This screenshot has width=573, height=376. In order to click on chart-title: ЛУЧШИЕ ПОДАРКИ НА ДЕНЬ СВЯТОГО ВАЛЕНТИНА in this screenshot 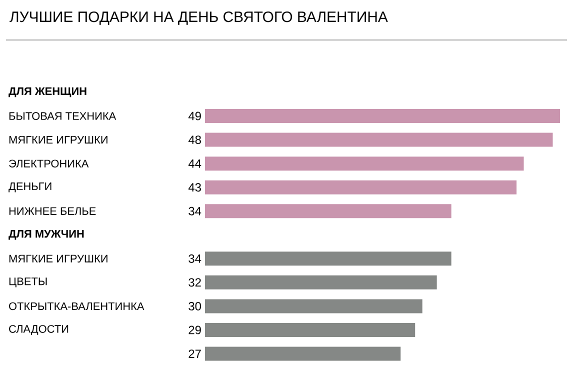, I will do `click(199, 18)`.